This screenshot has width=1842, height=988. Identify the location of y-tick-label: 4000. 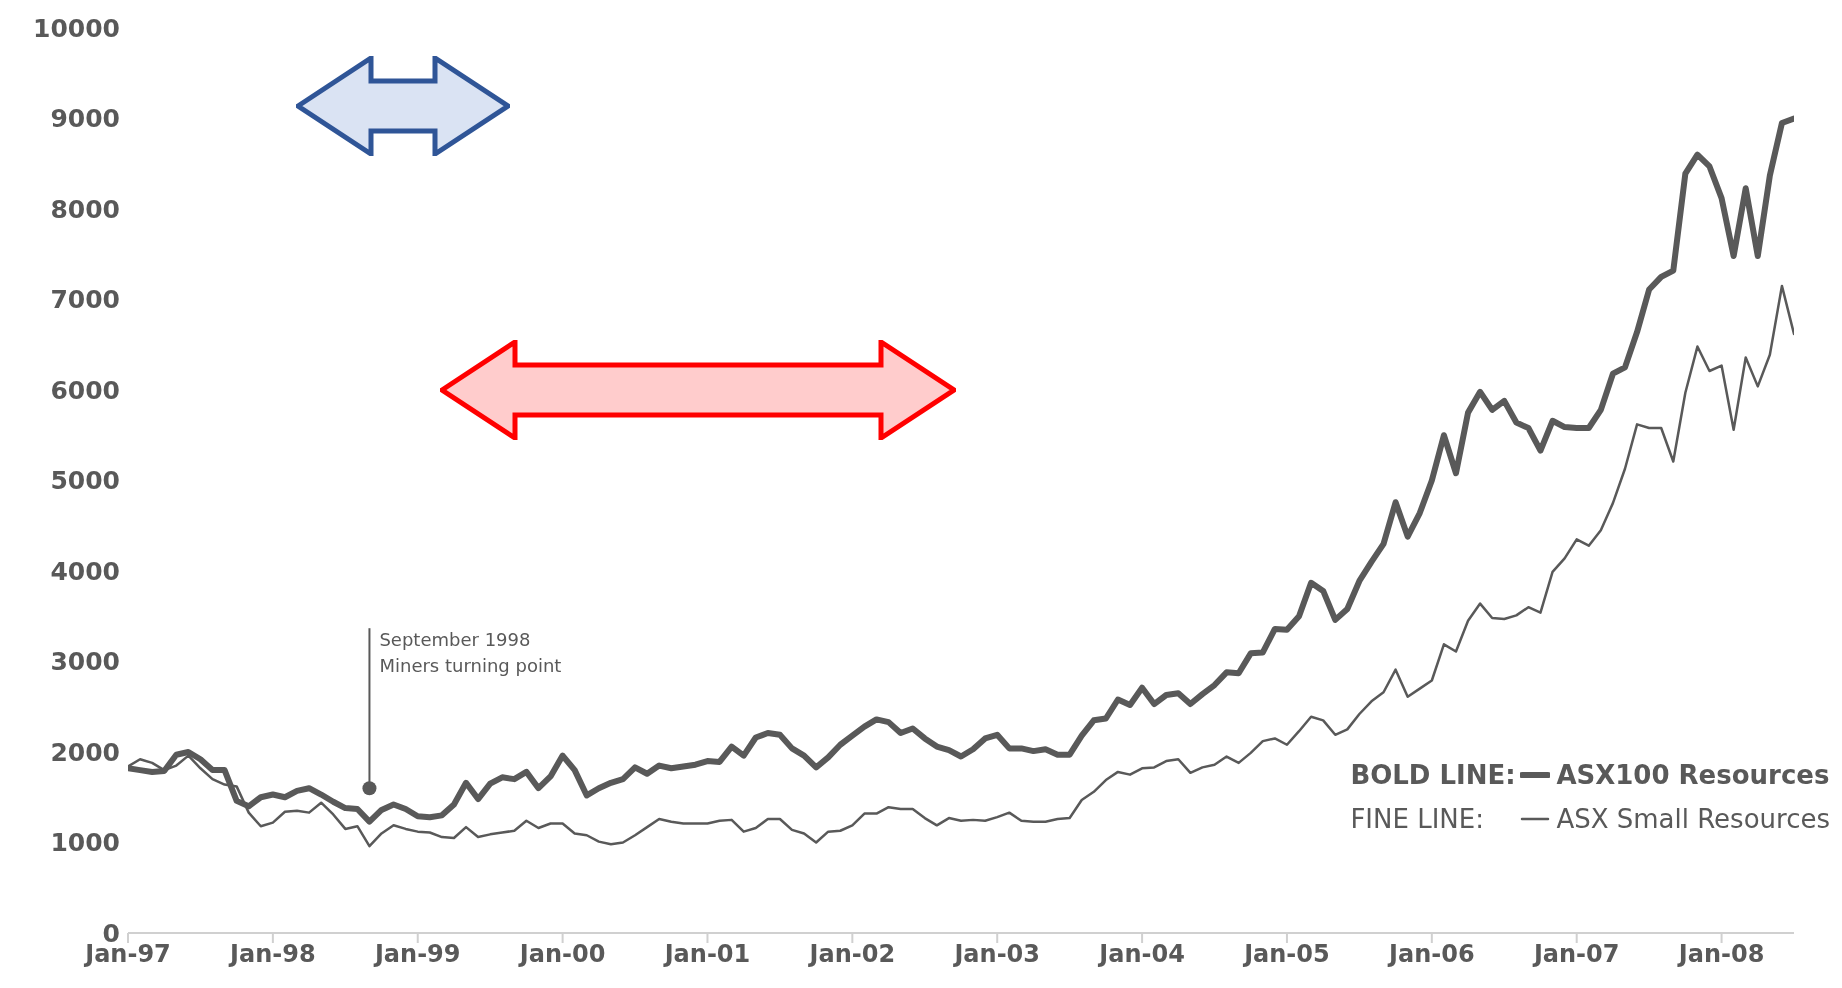
(85, 571).